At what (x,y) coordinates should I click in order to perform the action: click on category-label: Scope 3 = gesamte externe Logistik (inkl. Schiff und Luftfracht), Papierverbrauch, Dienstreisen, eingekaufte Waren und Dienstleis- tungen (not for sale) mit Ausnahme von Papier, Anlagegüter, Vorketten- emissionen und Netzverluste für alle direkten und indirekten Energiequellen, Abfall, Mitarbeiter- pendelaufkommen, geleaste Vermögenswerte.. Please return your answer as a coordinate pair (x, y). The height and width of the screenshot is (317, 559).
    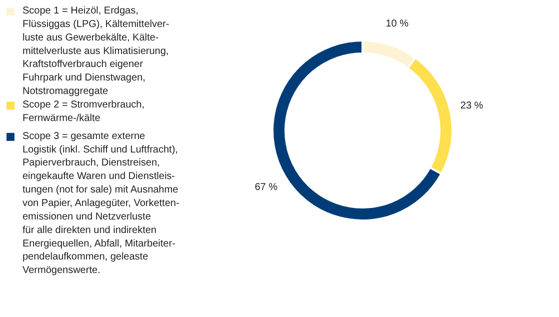
    Looking at the image, I should click on (101, 203).